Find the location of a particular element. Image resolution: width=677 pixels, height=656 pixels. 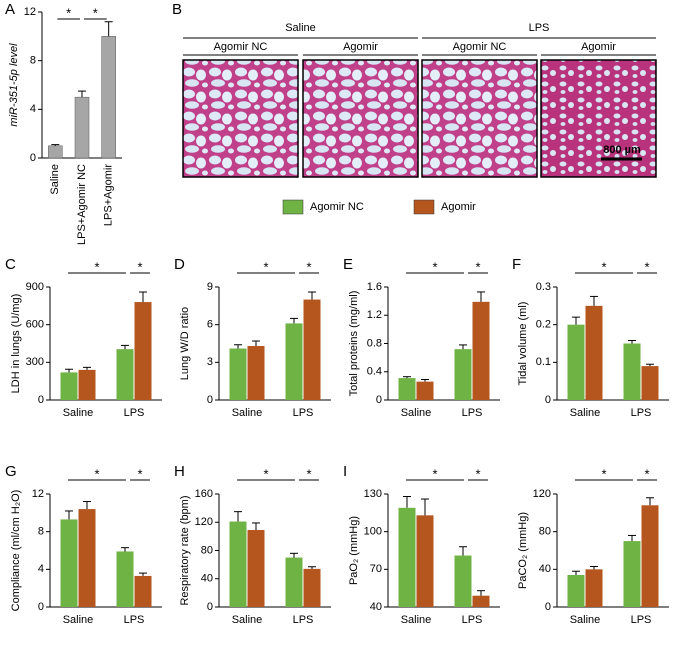

histology-image is located at coordinates (479, 118).